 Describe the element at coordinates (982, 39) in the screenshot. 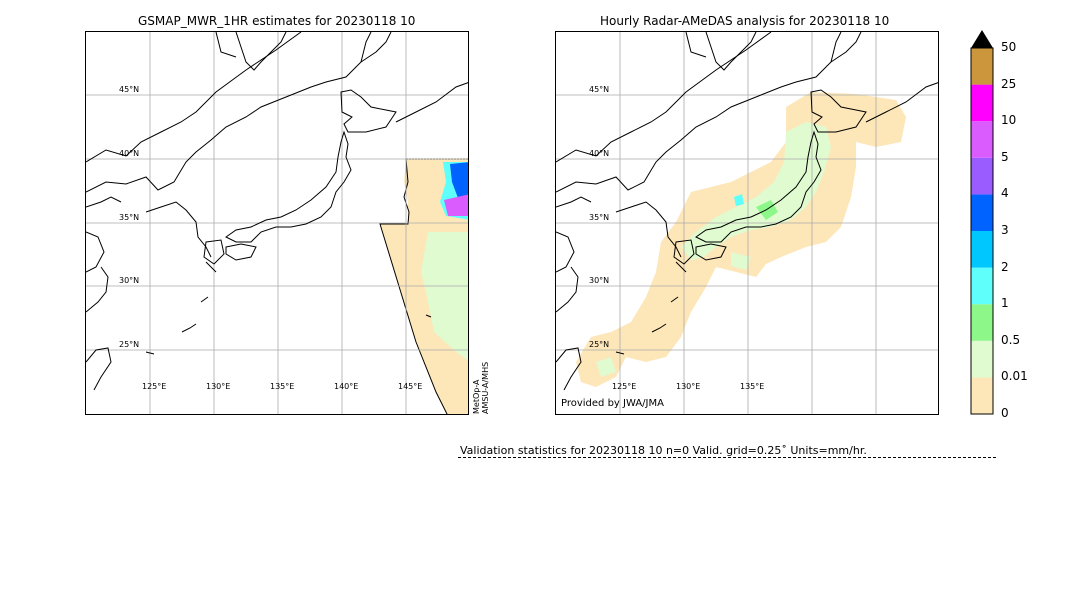

I see `colorbar-extend-arrow` at that location.